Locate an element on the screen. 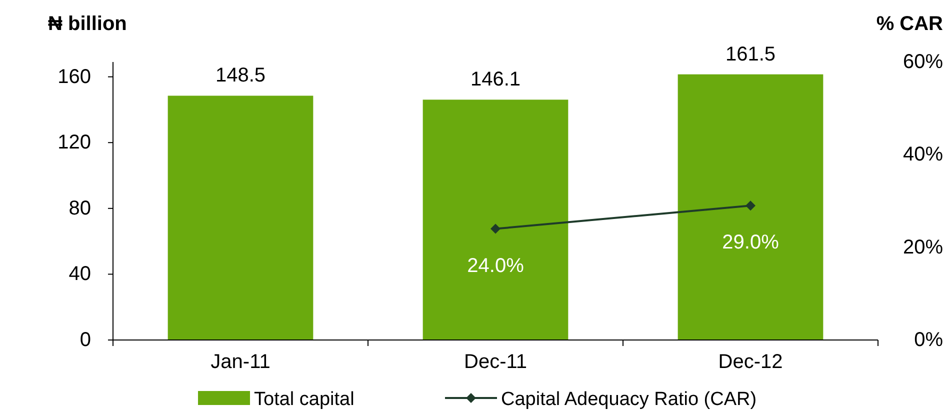 This screenshot has height=412, width=947. x-tick-label: Jan-11 is located at coordinates (240, 362).